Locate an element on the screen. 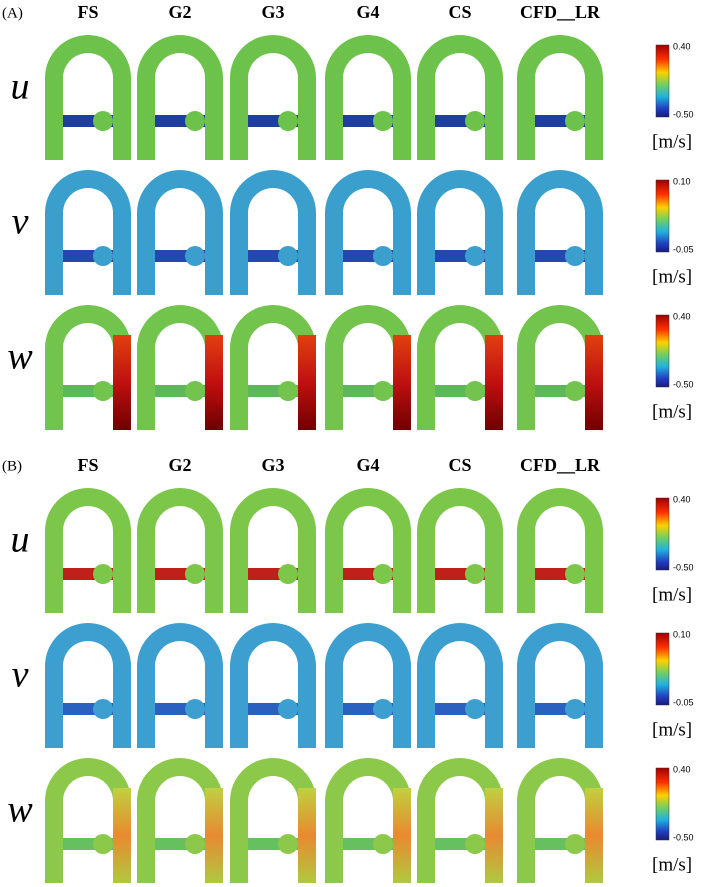  column-header: G2 is located at coordinates (179, 465).